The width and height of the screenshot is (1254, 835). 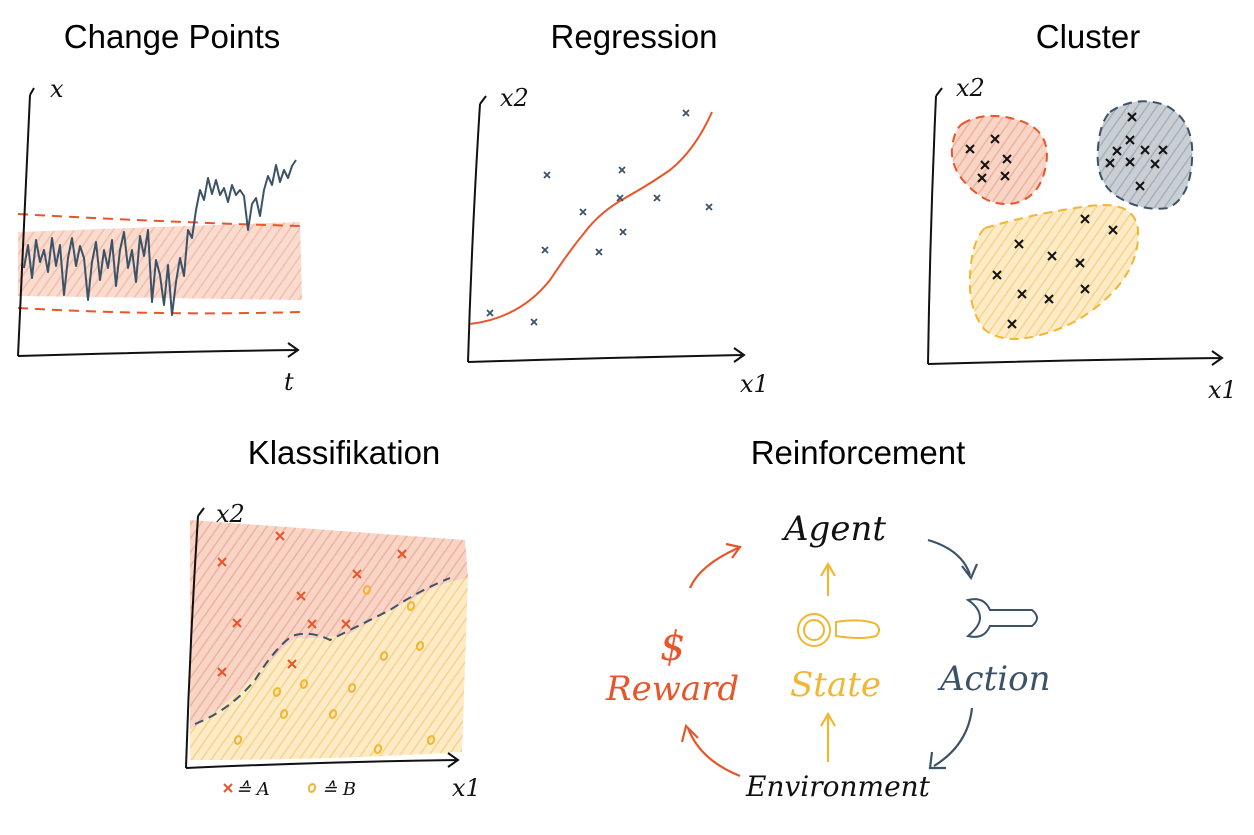 What do you see at coordinates (1054, 272) in the screenshot?
I see `cluster-yellow-blob` at bounding box center [1054, 272].